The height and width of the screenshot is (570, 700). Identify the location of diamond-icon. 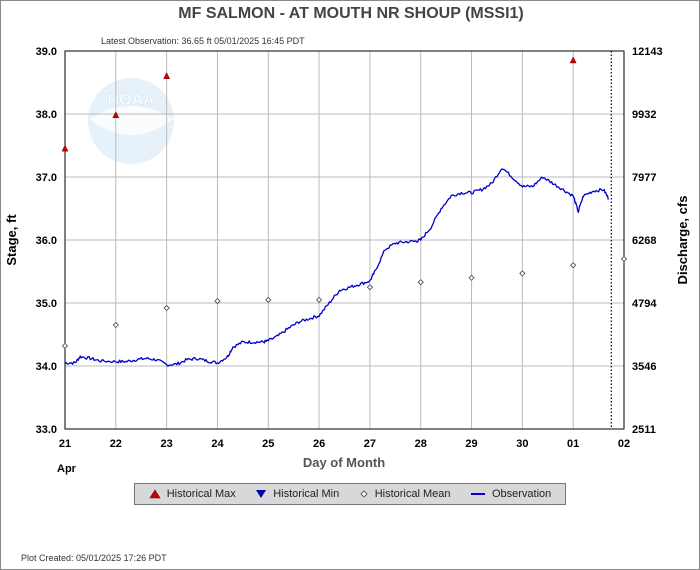
(364, 494).